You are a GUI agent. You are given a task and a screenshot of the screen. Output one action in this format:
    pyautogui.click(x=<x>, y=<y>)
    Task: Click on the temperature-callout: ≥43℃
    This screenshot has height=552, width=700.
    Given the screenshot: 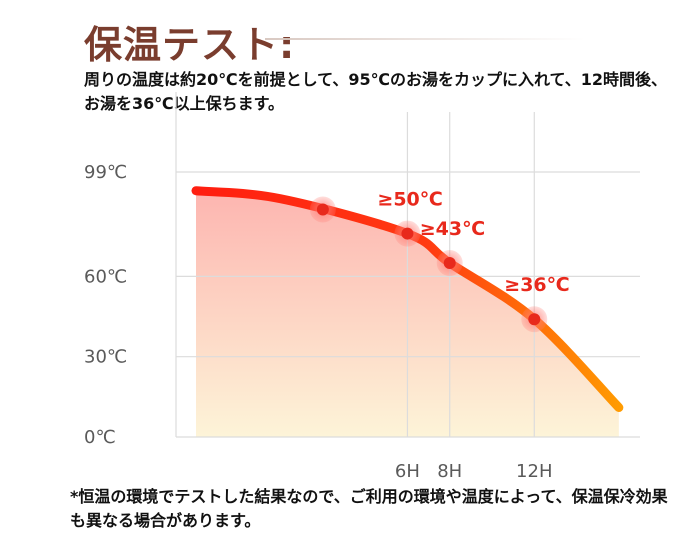 What is the action you would take?
    pyautogui.click(x=452, y=229)
    